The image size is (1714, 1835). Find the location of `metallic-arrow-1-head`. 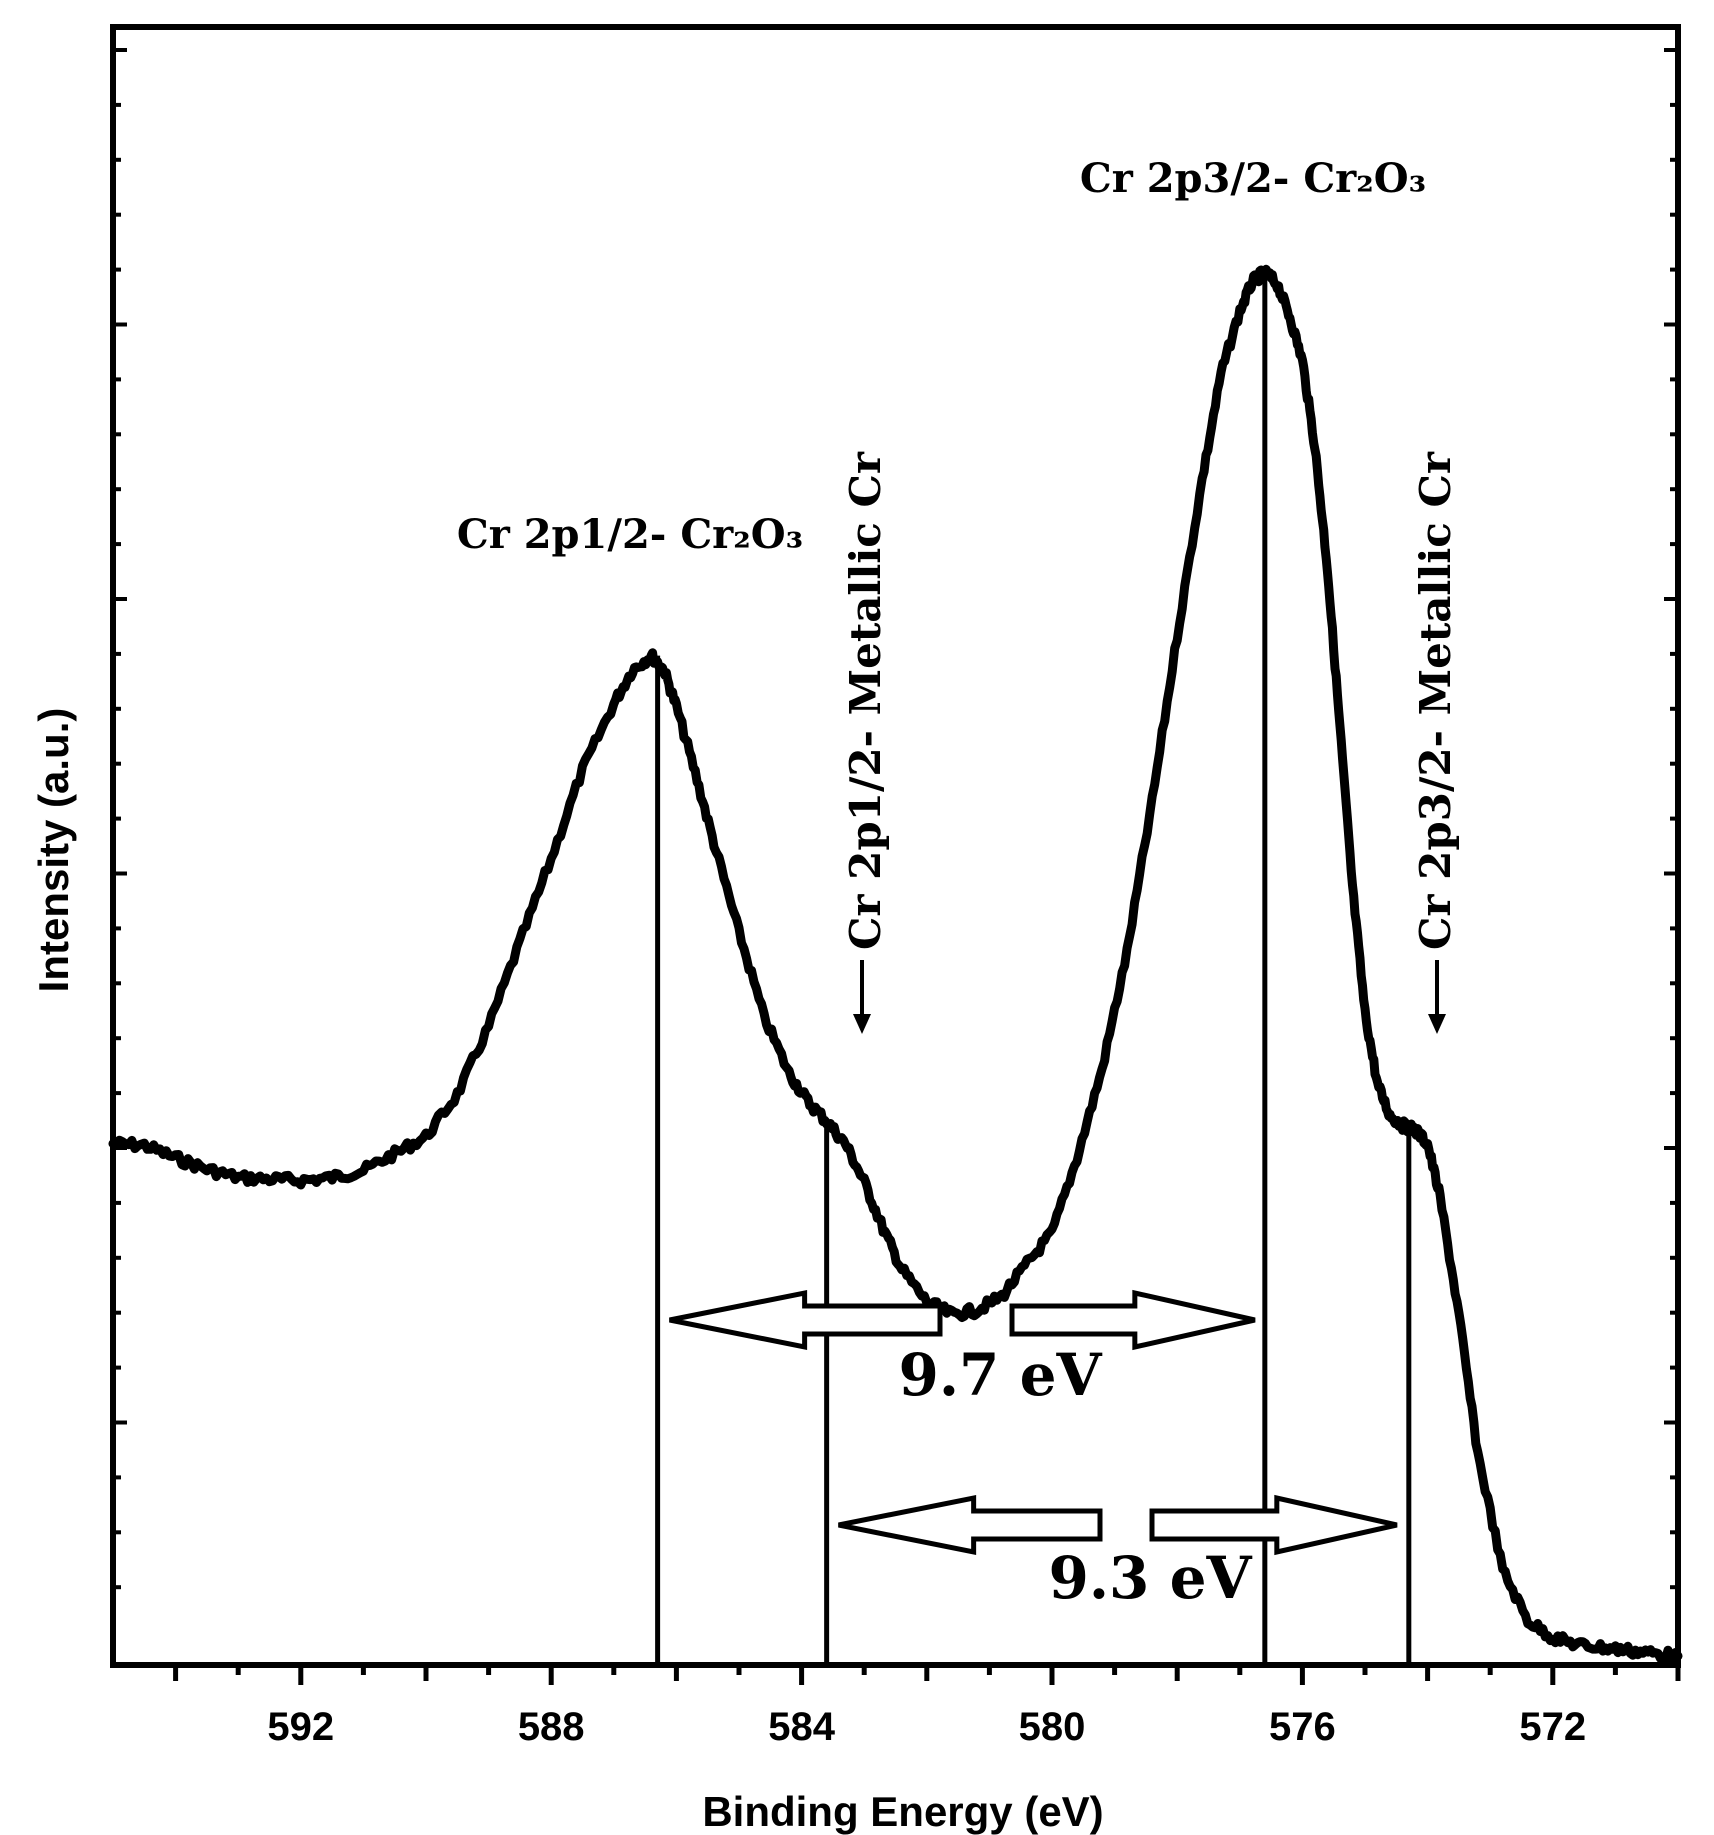

metallic-arrow-1-head is located at coordinates (862, 1024).